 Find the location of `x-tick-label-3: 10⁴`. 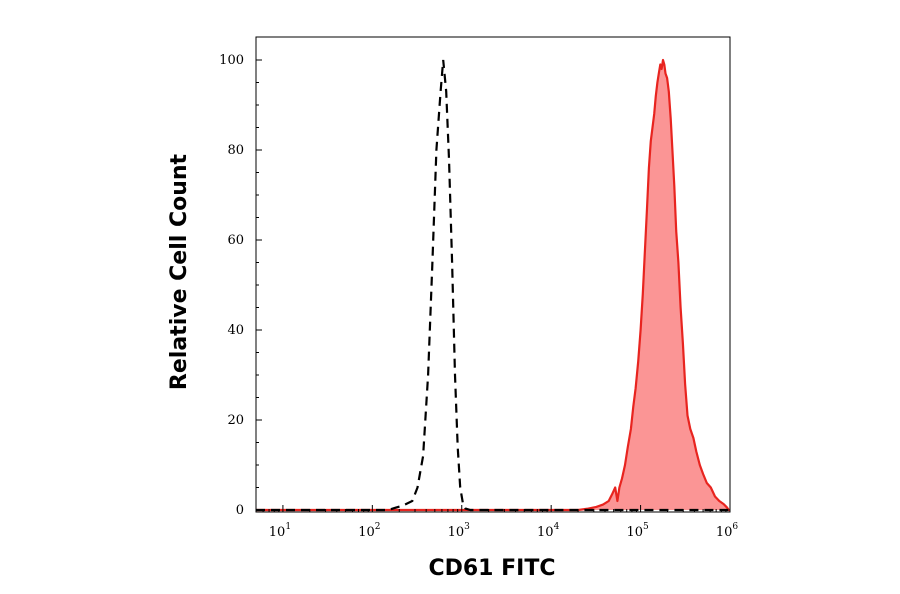

x-tick-label-3: 10⁴ is located at coordinates (548, 531).